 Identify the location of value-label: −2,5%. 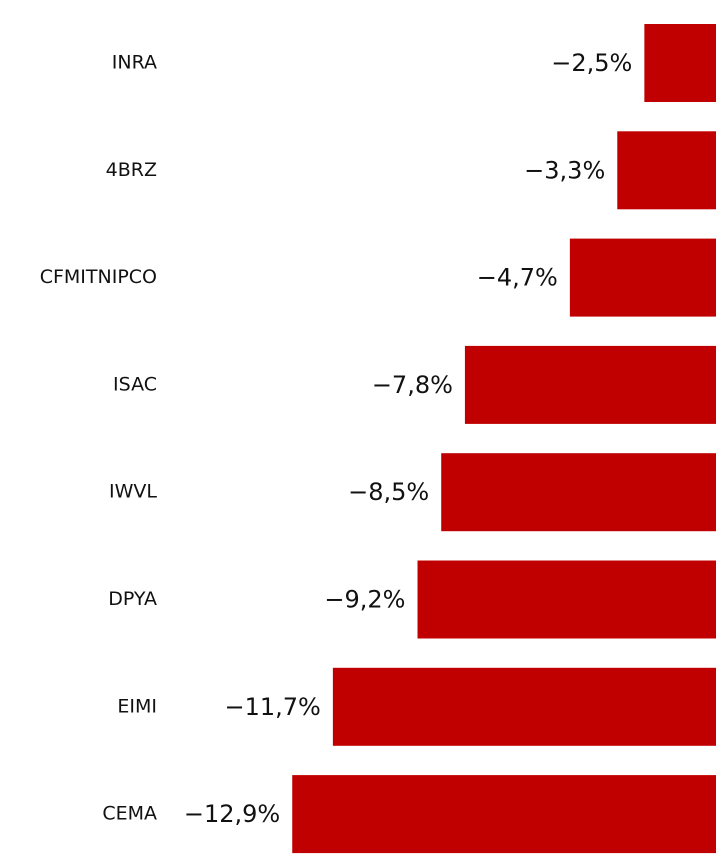
(591, 63).